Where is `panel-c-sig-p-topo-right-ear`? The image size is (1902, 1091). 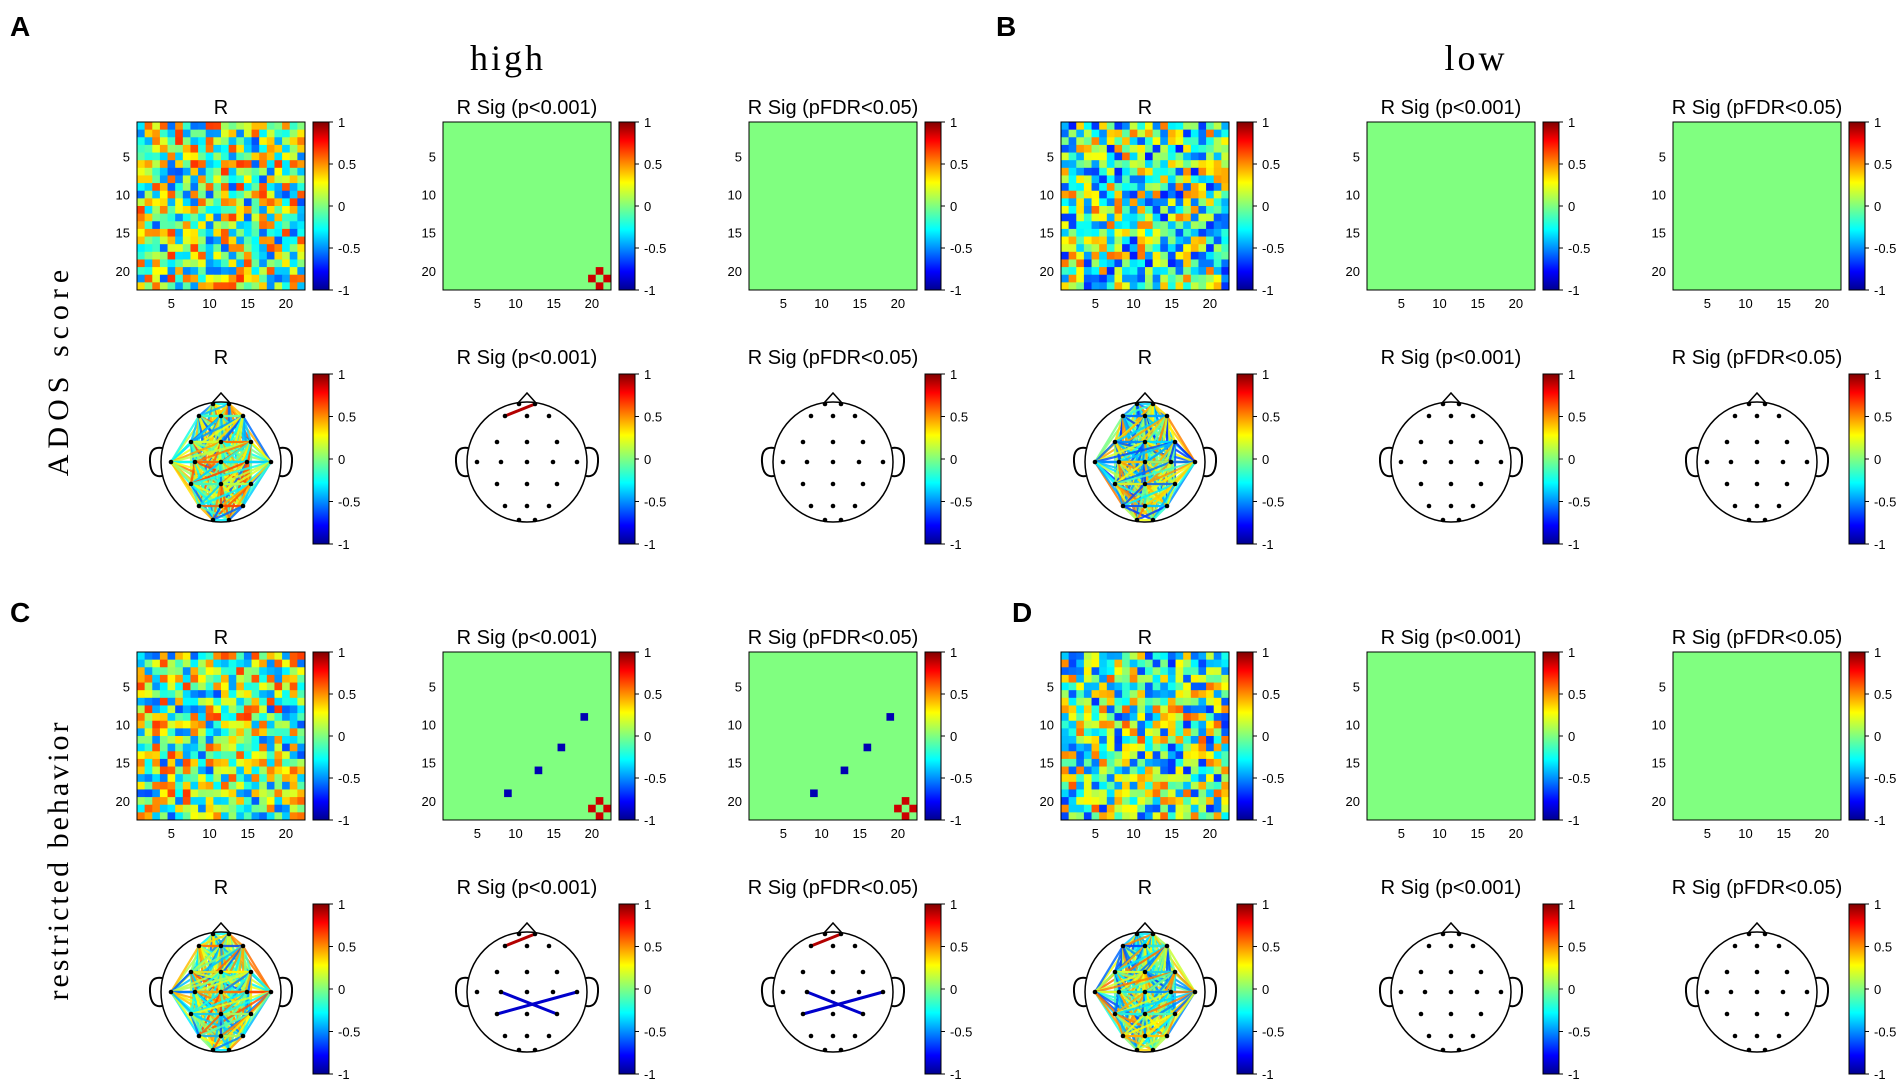
panel-c-sig-p-topo-right-ear is located at coordinates (592, 992).